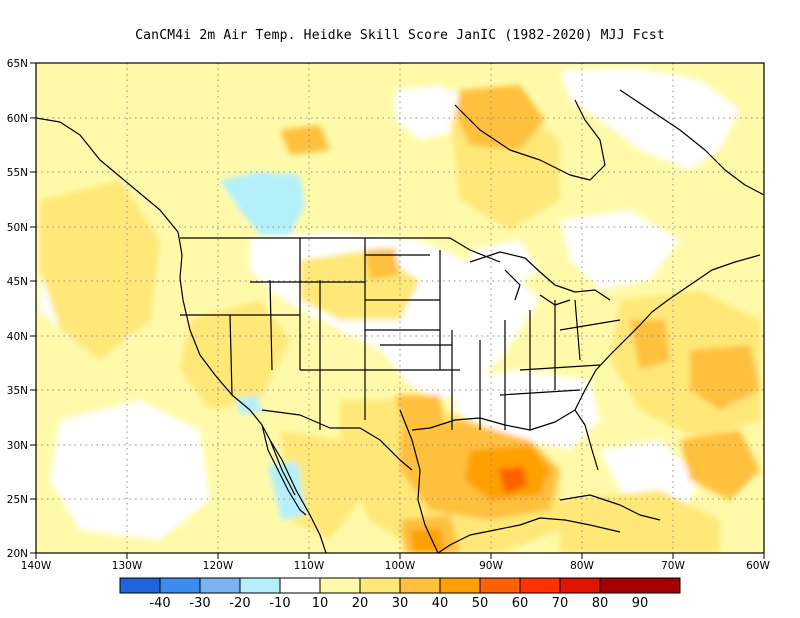 The width and height of the screenshot is (800, 618). I want to click on region-lightorange-midatlantic, so click(650, 345).